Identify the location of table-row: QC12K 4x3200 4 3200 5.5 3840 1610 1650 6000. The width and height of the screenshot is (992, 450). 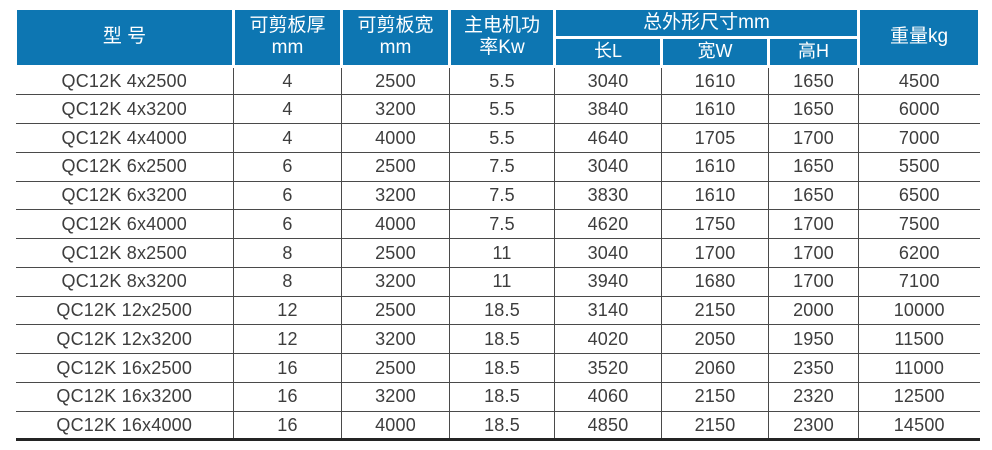
(497, 109).